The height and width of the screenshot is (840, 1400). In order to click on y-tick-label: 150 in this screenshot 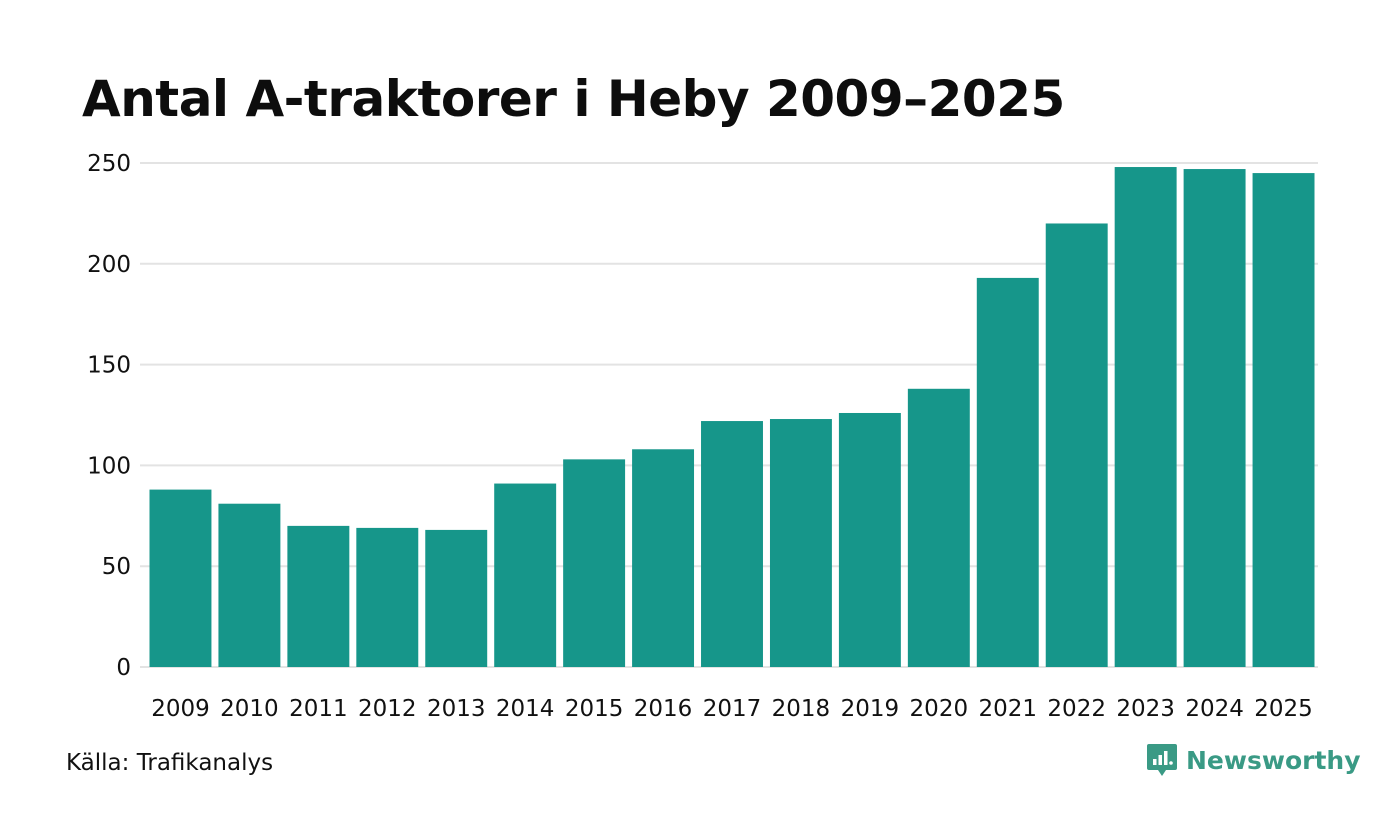, I will do `click(109, 366)`.